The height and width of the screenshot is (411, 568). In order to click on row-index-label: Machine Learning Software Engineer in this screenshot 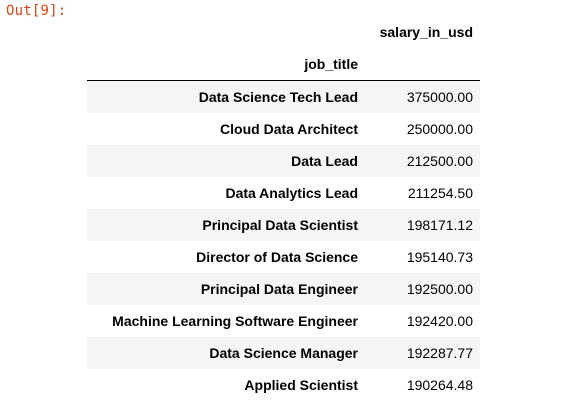, I will do `click(235, 321)`.